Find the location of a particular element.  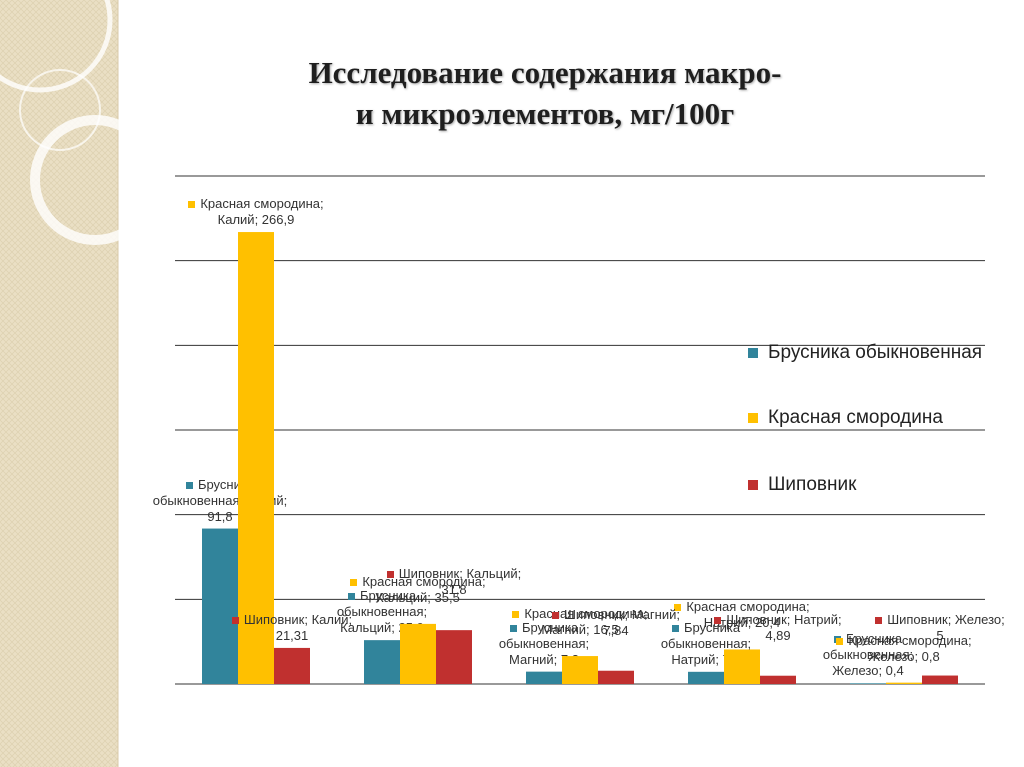

data-label-box: Брусника обыкновенная; Натрий; 7,2 is located at coordinates (706, 633).